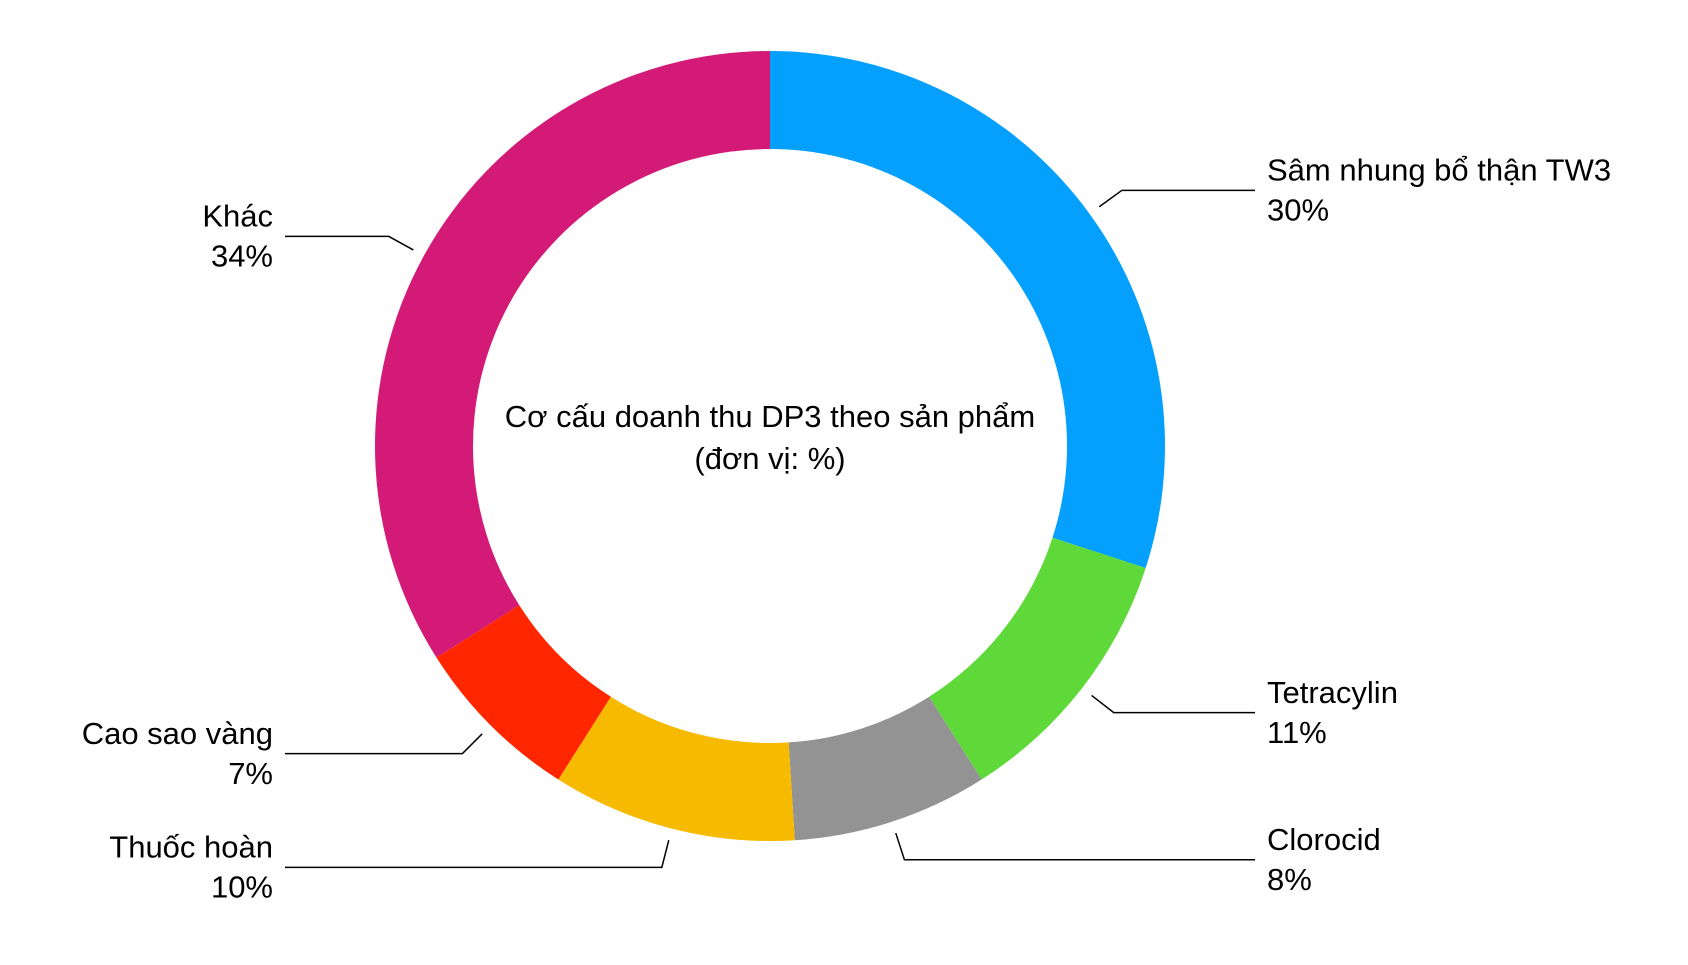 The width and height of the screenshot is (1688, 965). I want to click on slice-label: Khác, so click(237, 216).